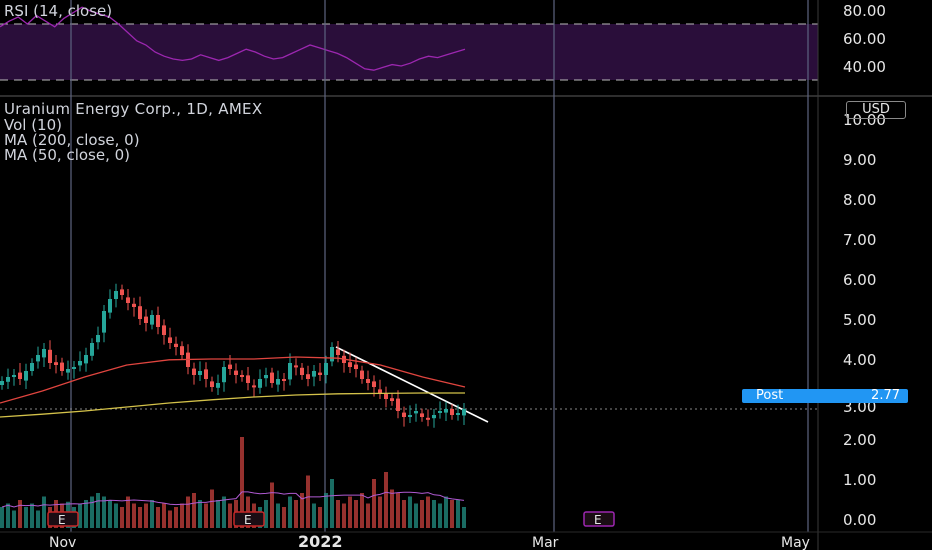 The image size is (932, 550). What do you see at coordinates (795, 542) in the screenshot?
I see `time-tick-label: May` at bounding box center [795, 542].